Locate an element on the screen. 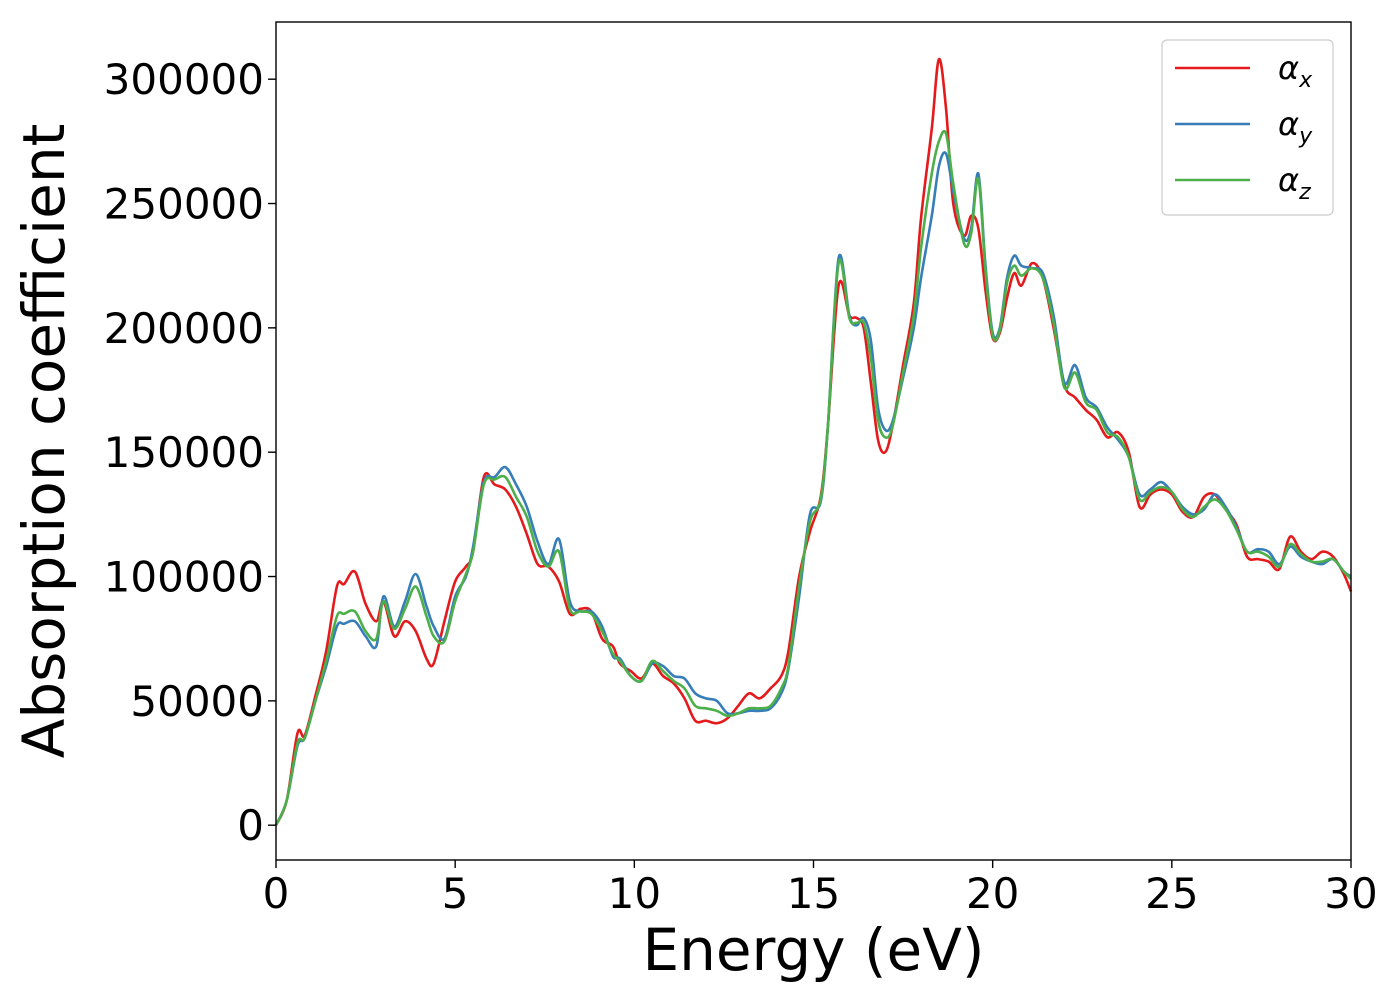 The width and height of the screenshot is (1400, 1004). legend: αx αy αz is located at coordinates (1247, 127).